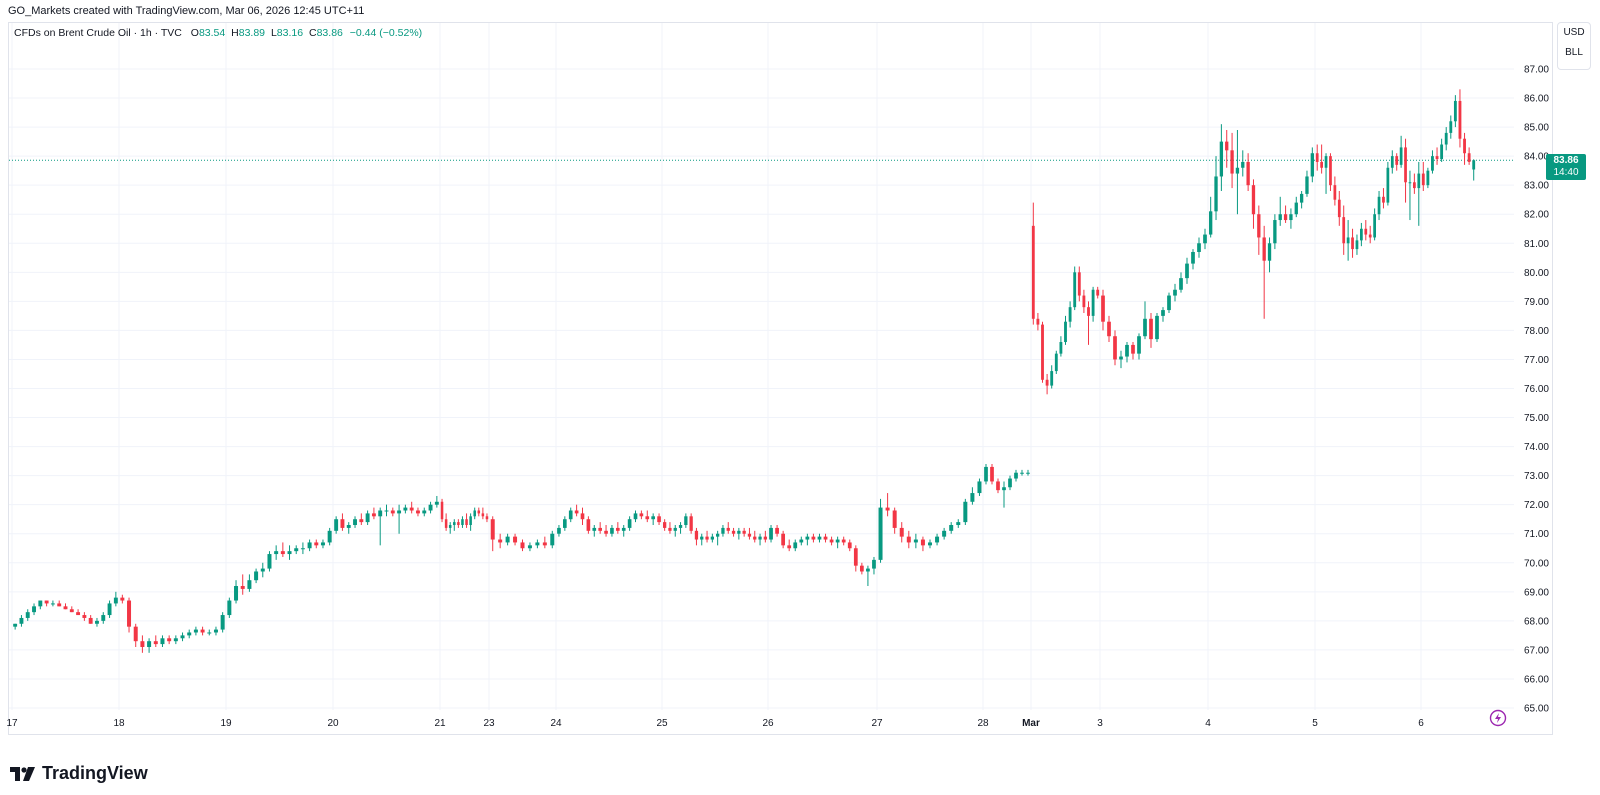 The width and height of the screenshot is (1600, 795). I want to click on lightning-bolt-icon, so click(1498, 718).